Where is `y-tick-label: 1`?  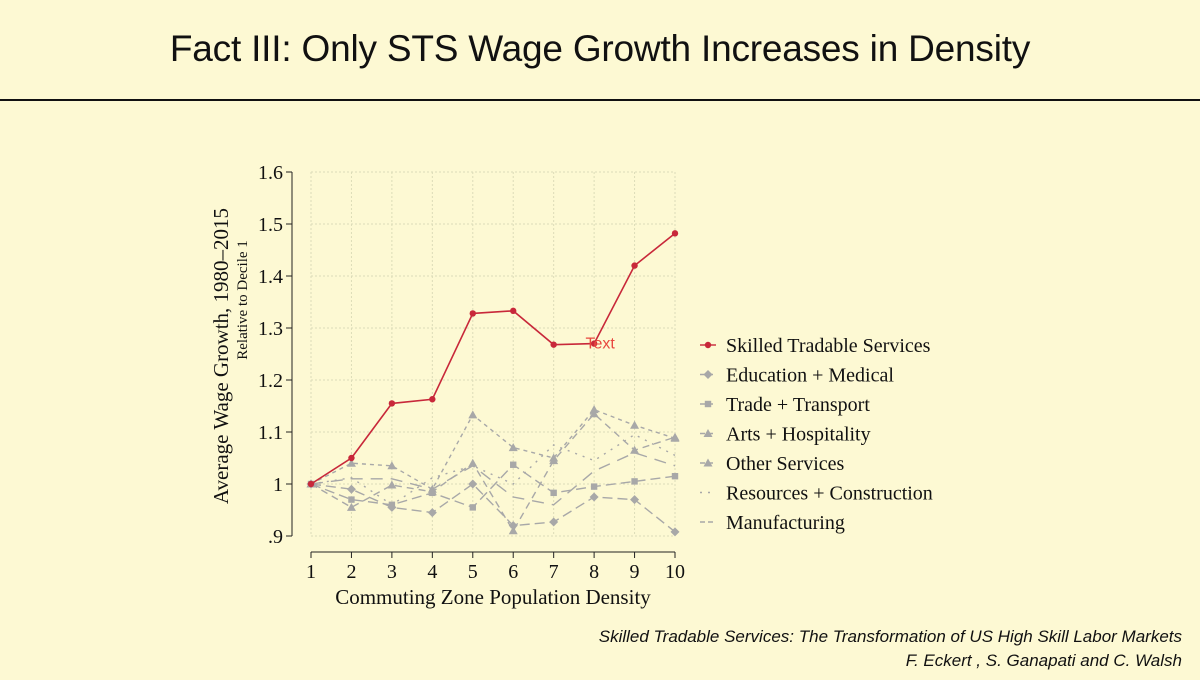
y-tick-label: 1 is located at coordinates (278, 485).